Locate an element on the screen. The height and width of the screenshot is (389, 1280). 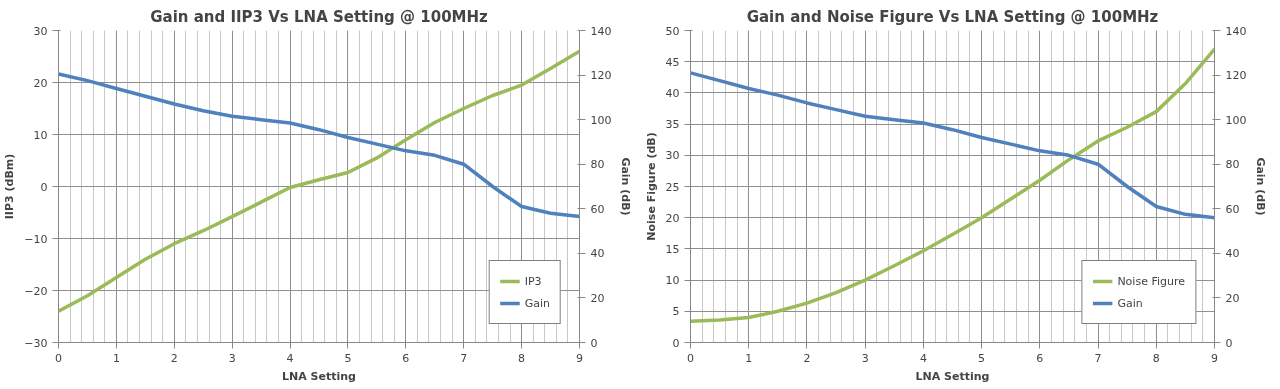
y-tick-label: −10 is located at coordinates (36, 239).